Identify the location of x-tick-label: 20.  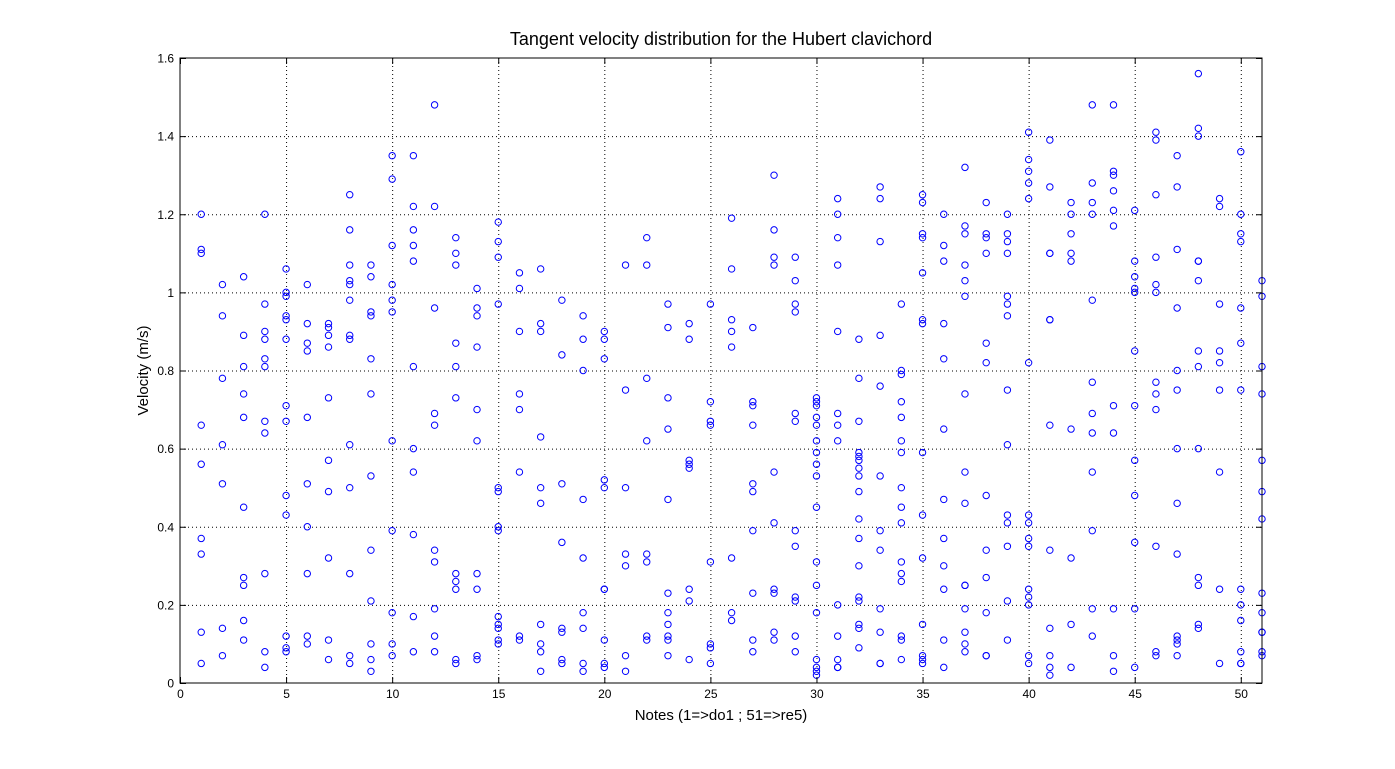
(605, 694).